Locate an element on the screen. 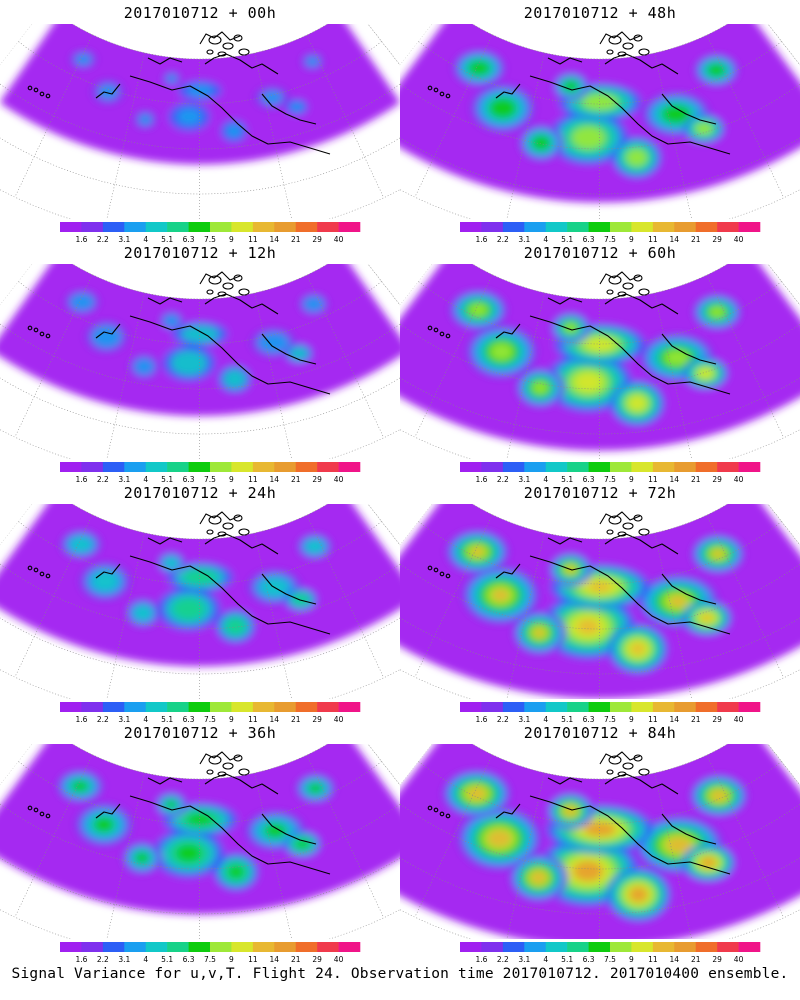  panel-title: 2017010712 + 84h is located at coordinates (600, 733).